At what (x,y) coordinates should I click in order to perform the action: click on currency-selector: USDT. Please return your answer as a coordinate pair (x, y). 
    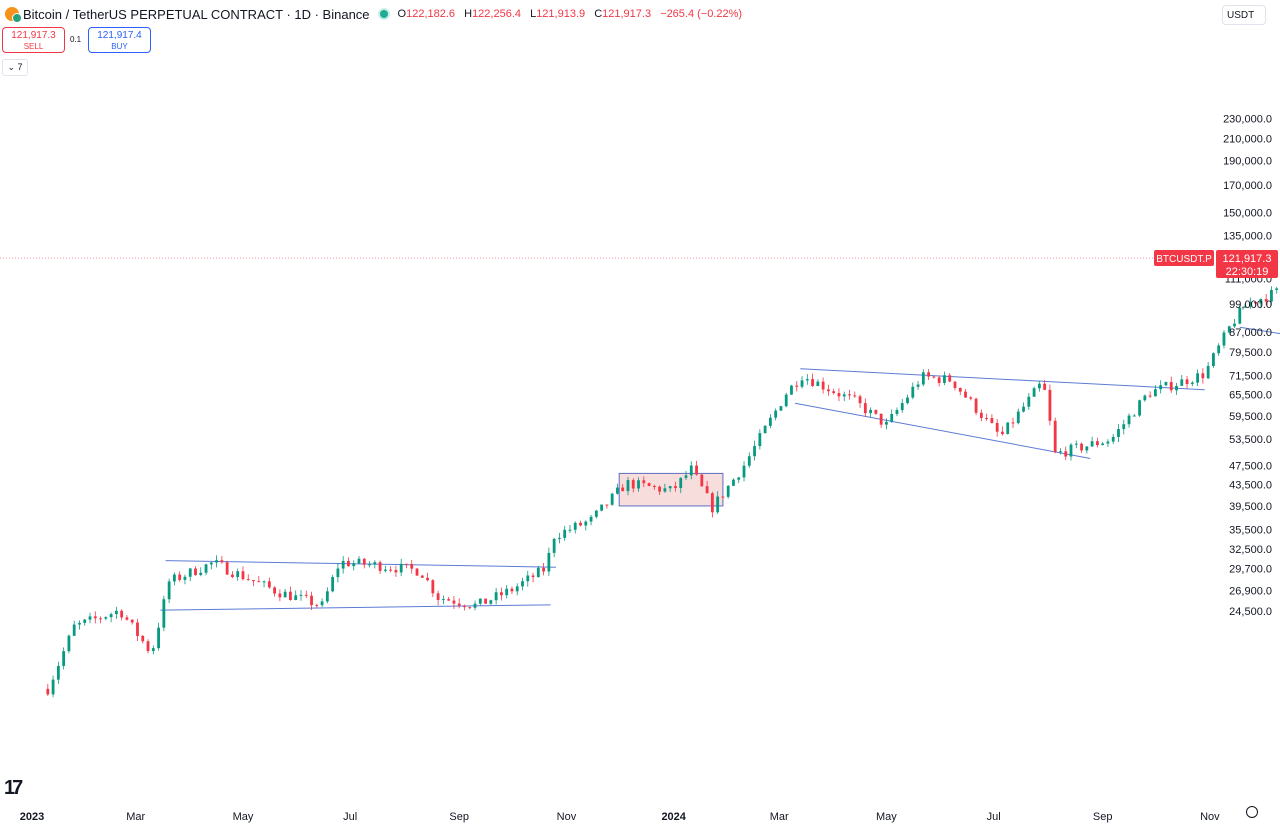
    Looking at the image, I should click on (1244, 15).